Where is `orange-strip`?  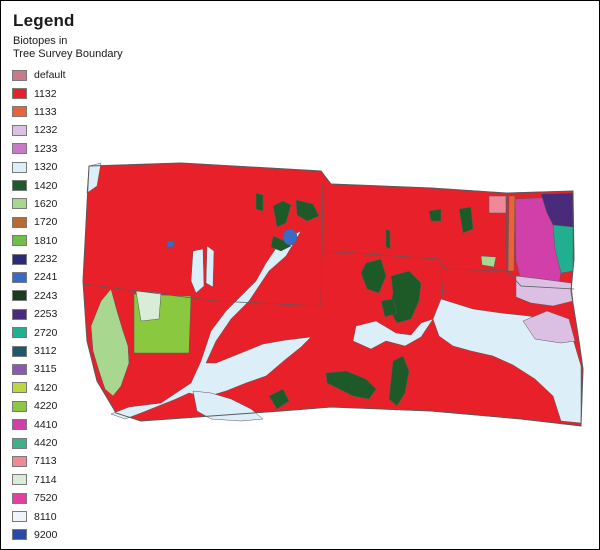 orange-strip is located at coordinates (511, 233).